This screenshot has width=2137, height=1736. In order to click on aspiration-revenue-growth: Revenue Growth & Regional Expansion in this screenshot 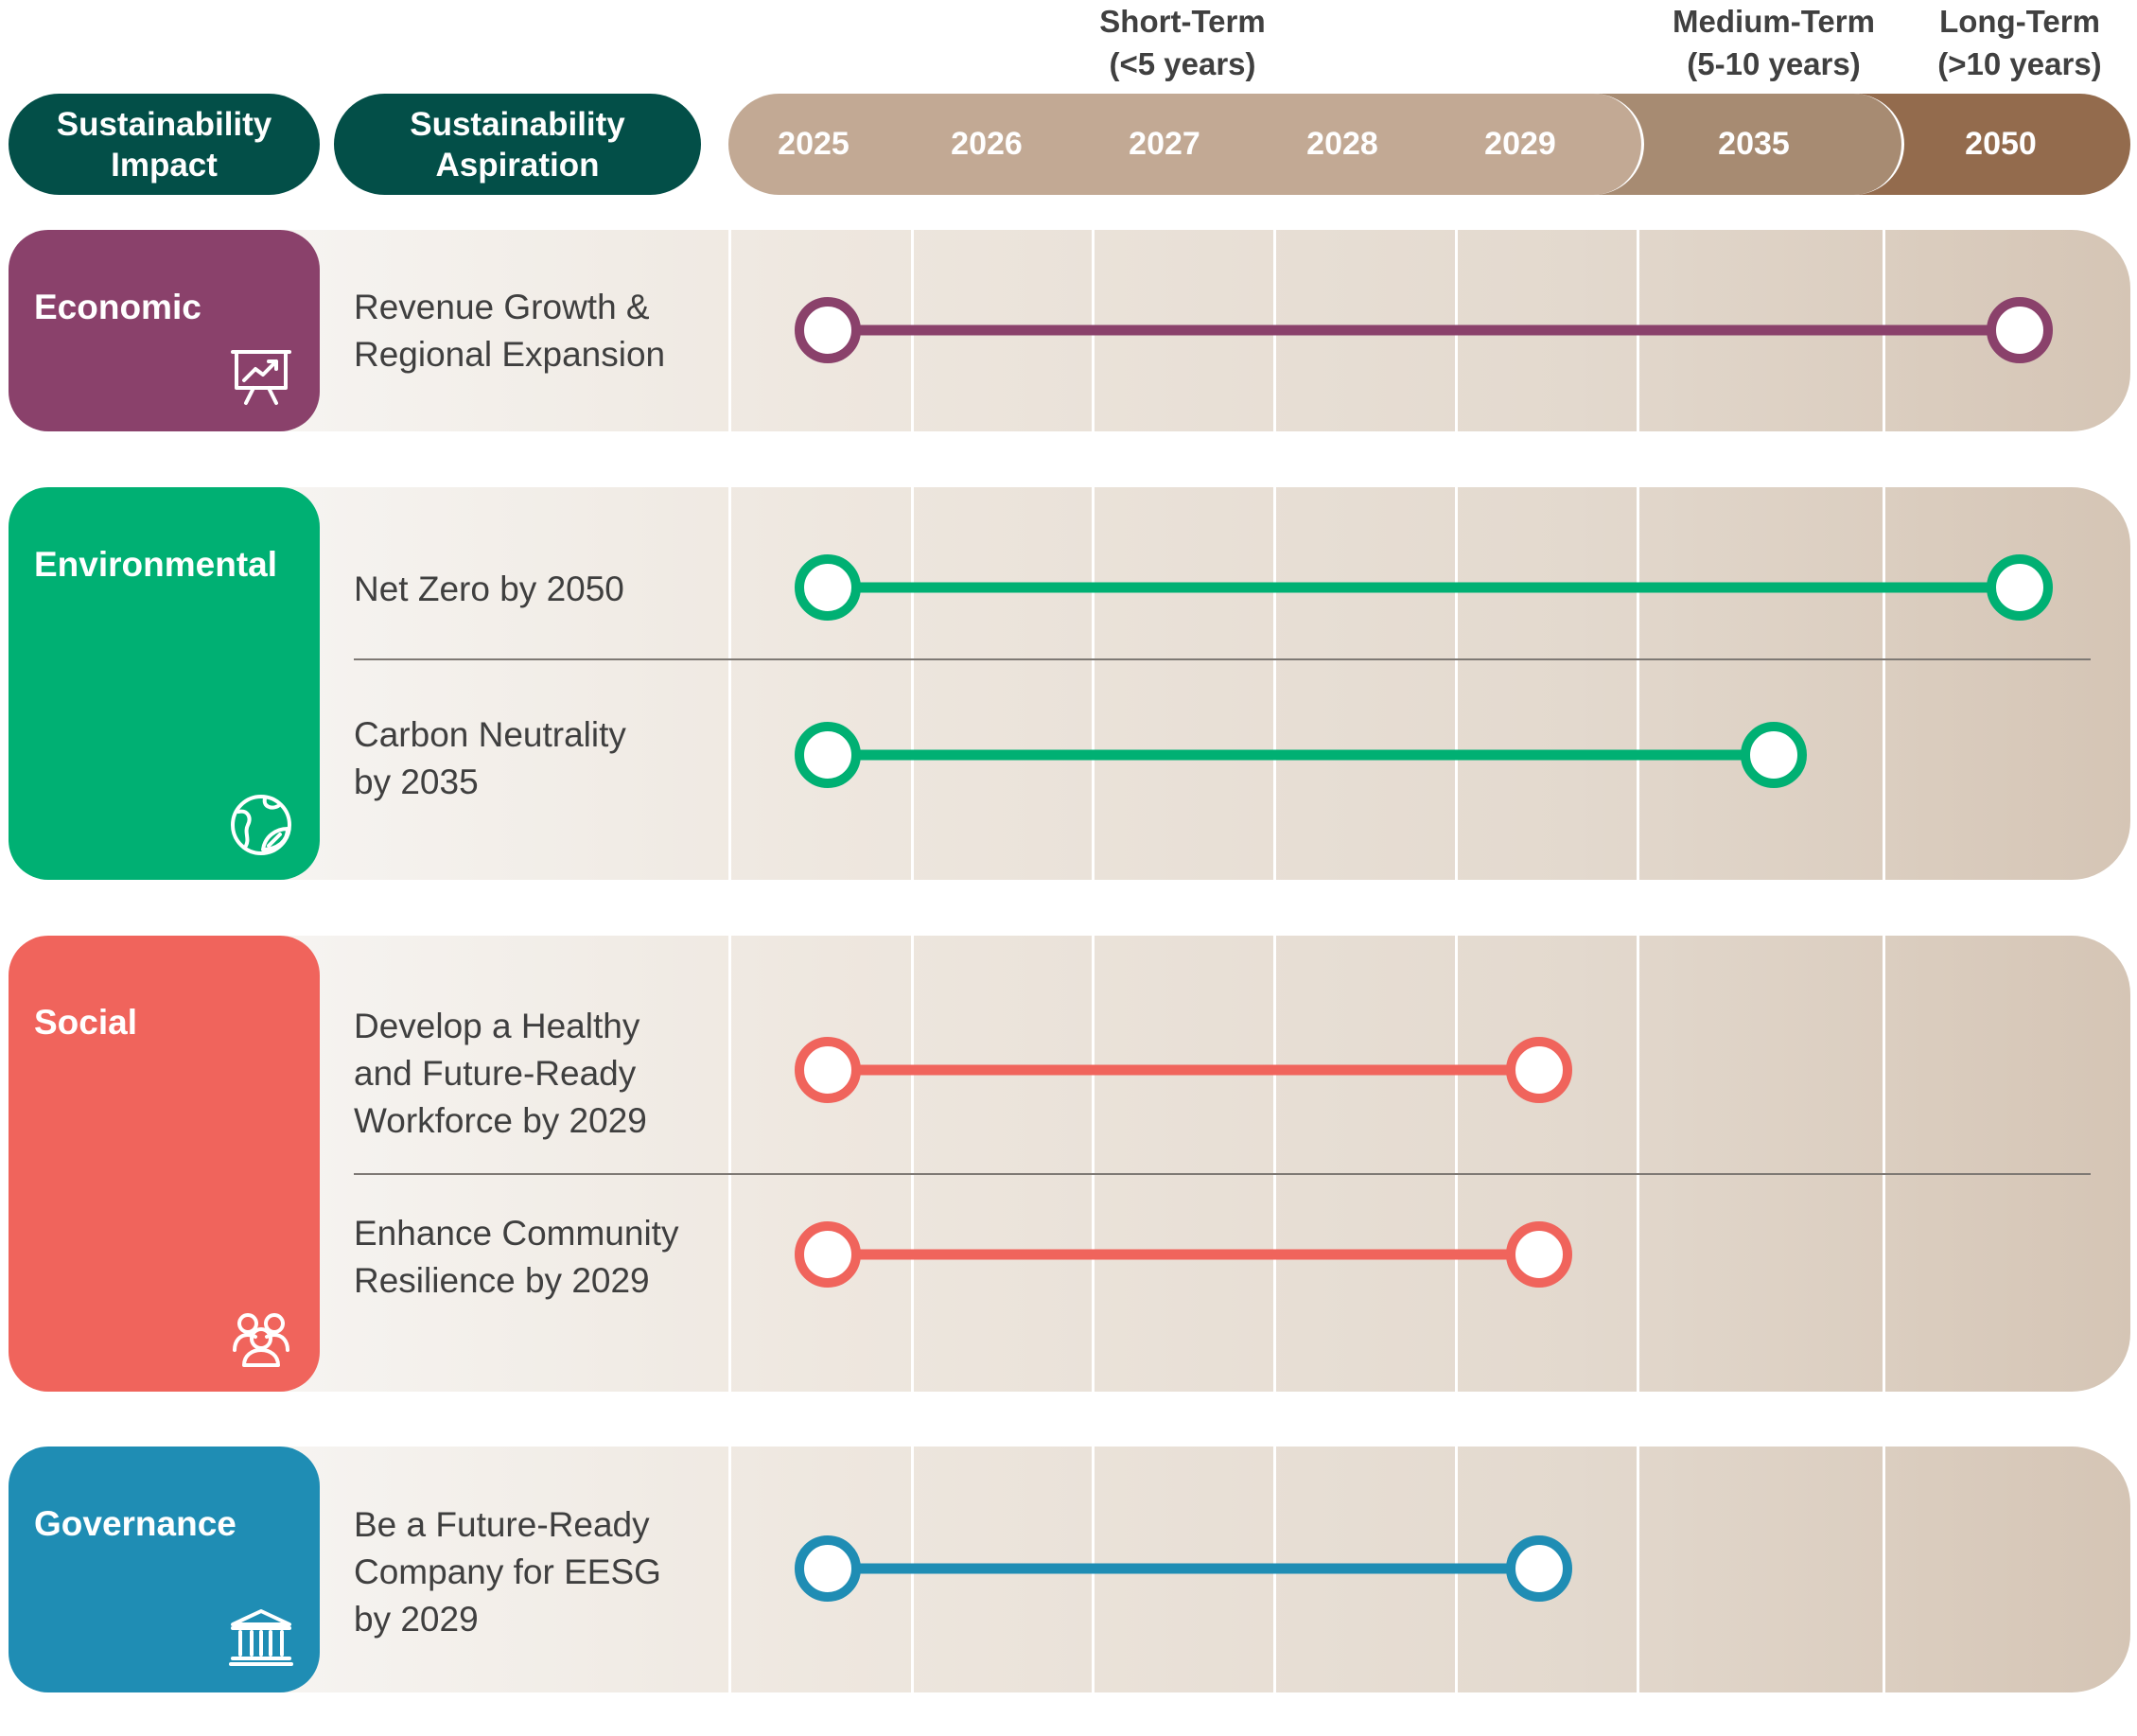, I will do `click(510, 331)`.